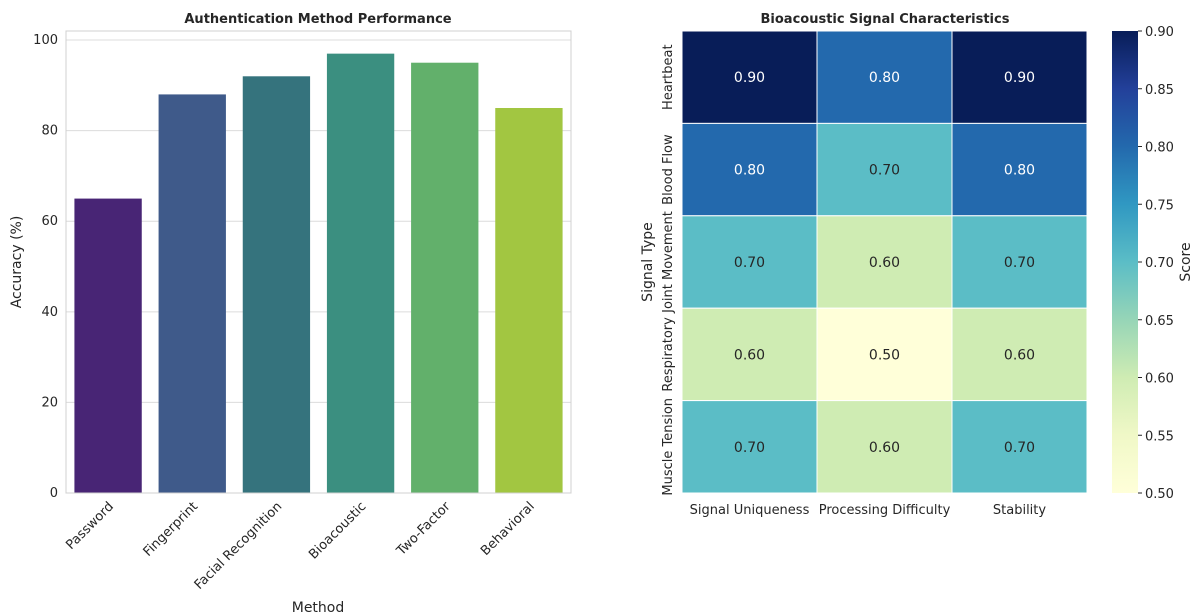 The image size is (1197, 616). Describe the element at coordinates (1159, 436) in the screenshot. I see `colorbar-tick-label: 0.55` at that location.